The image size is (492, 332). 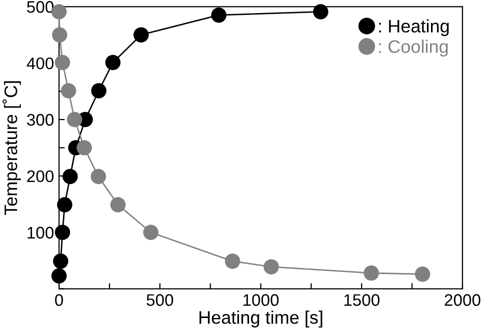 What do you see at coordinates (362, 300) in the screenshot?
I see `x-tick-label: 1500` at bounding box center [362, 300].